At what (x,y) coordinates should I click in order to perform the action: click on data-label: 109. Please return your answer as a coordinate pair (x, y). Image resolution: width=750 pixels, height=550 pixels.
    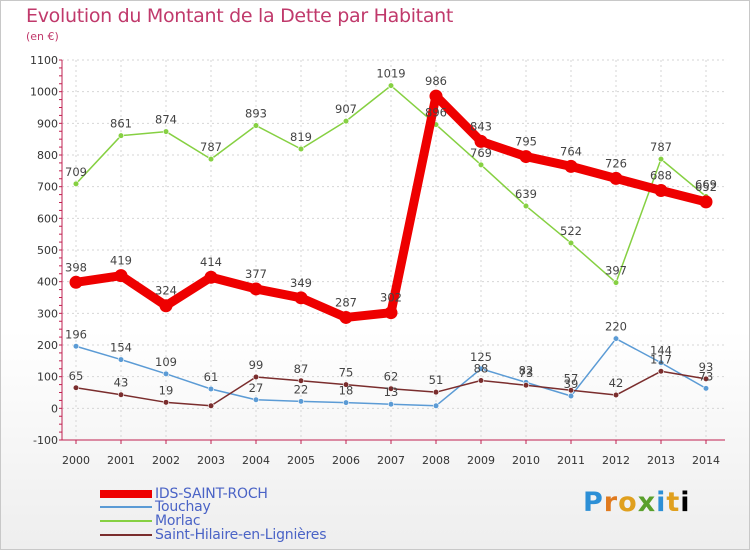
    Looking at the image, I should click on (166, 362).